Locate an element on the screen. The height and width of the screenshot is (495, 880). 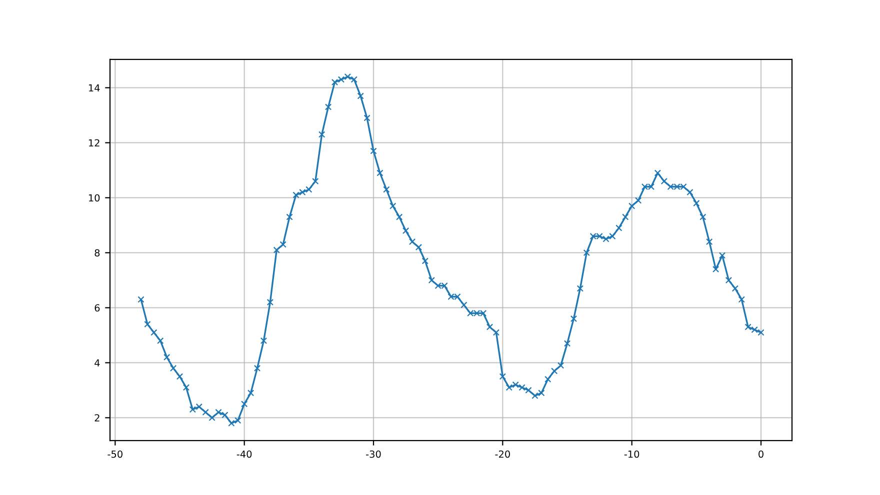
y-tick-label: 6 is located at coordinates (97, 308).